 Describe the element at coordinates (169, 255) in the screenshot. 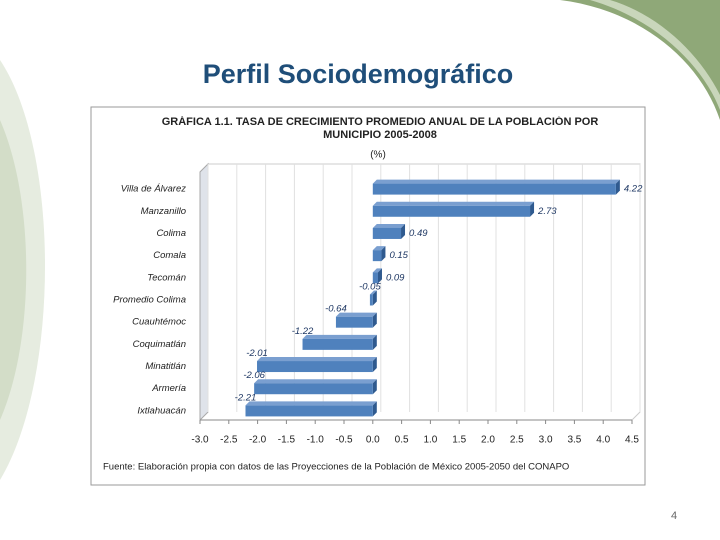

I see `y-tick-label: Comala` at that location.